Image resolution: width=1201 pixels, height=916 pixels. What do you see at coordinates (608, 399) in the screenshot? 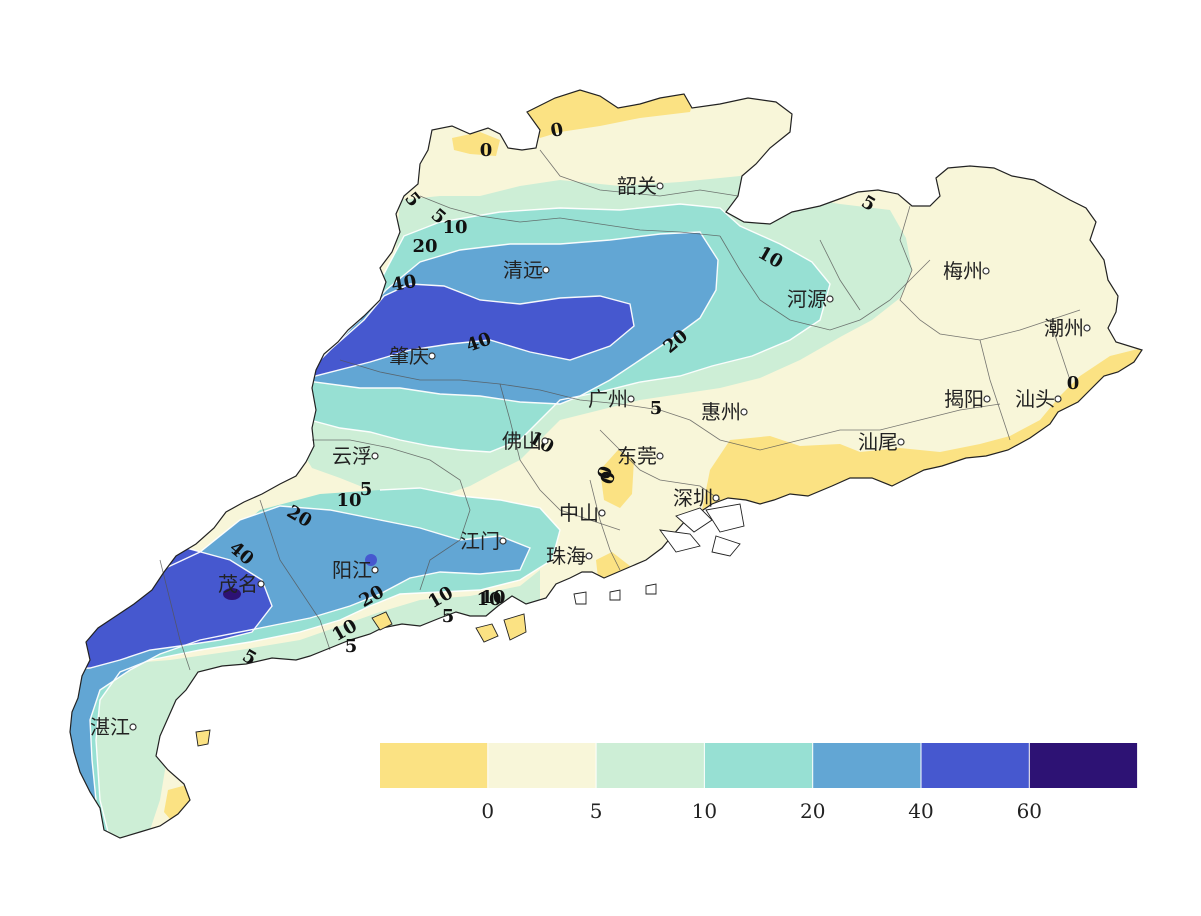
I see `city-label-guangzhou: 广州` at bounding box center [608, 399].